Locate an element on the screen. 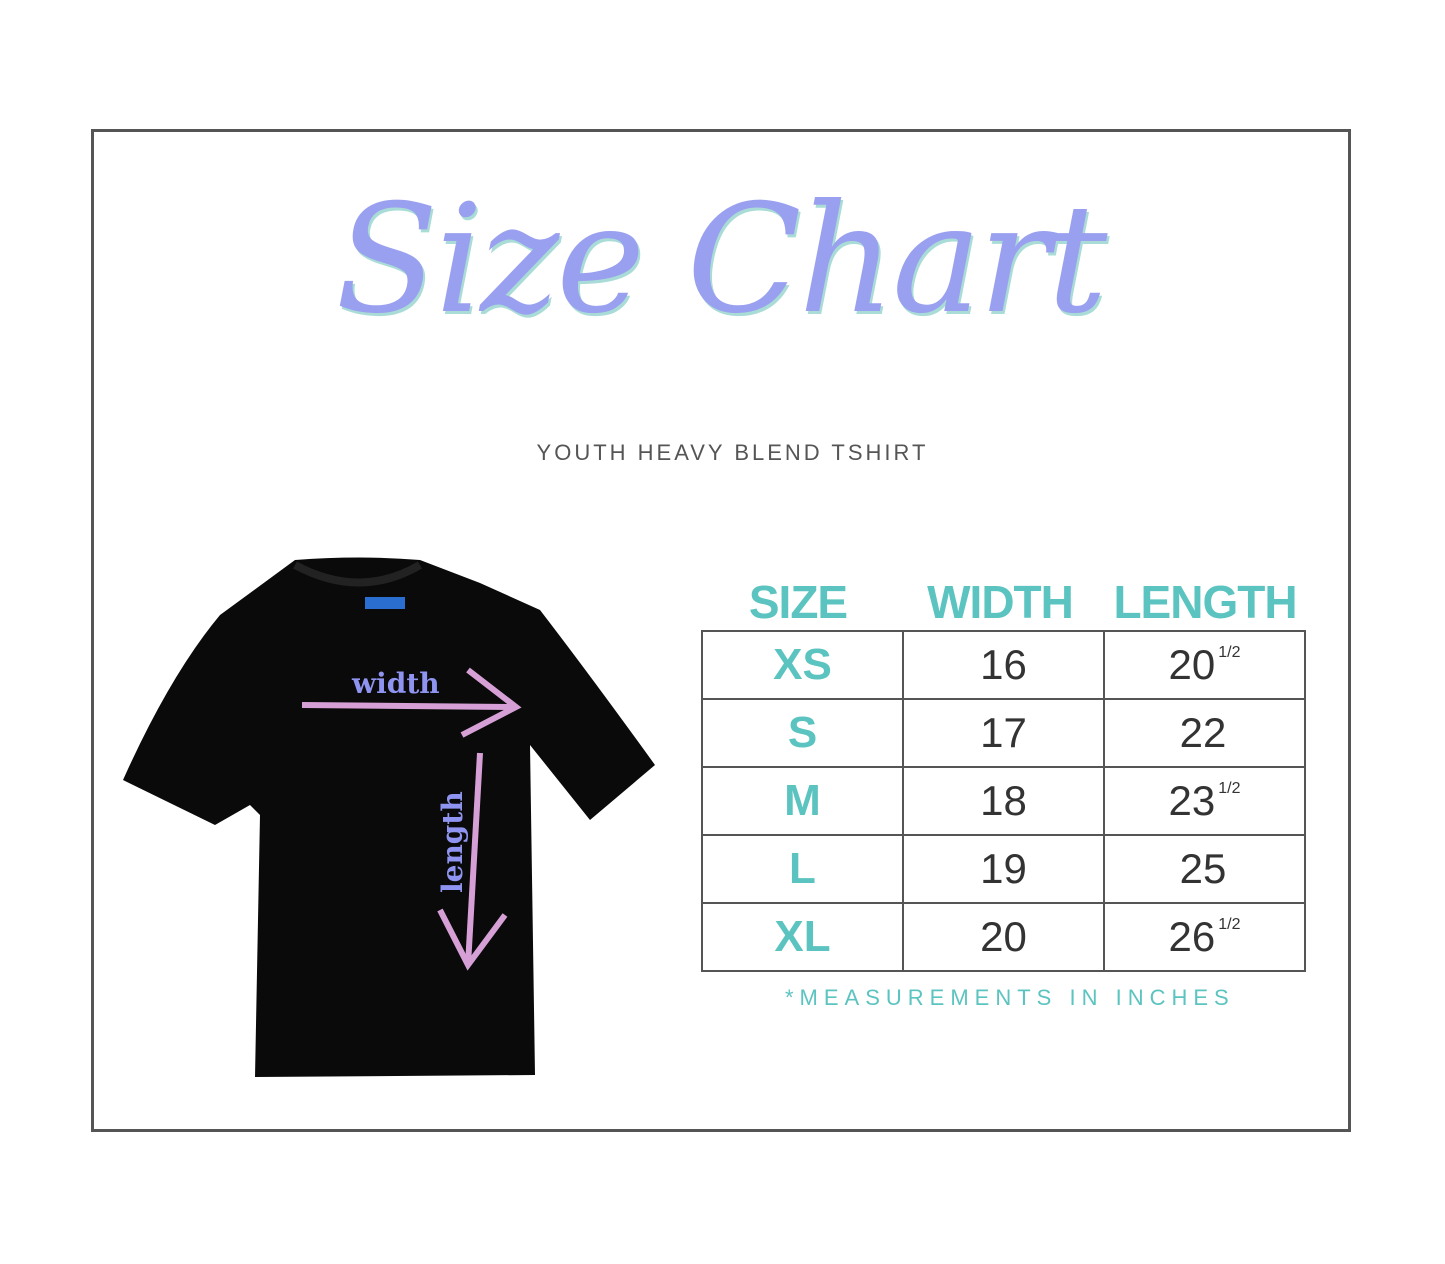 This screenshot has width=1445, height=1264. table-row: S 17 22 is located at coordinates (1003, 733).